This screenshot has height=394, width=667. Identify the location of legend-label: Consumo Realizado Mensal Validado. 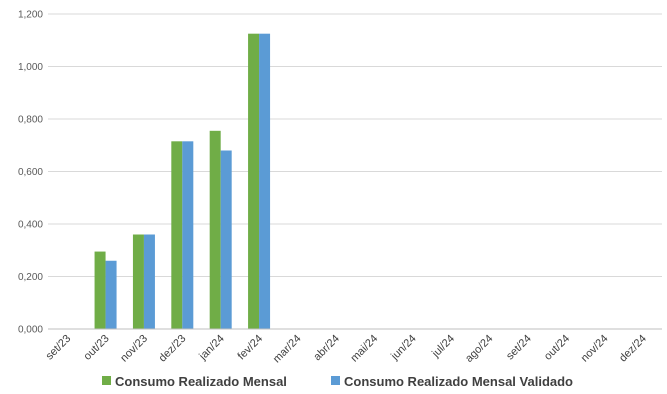
(458, 381).